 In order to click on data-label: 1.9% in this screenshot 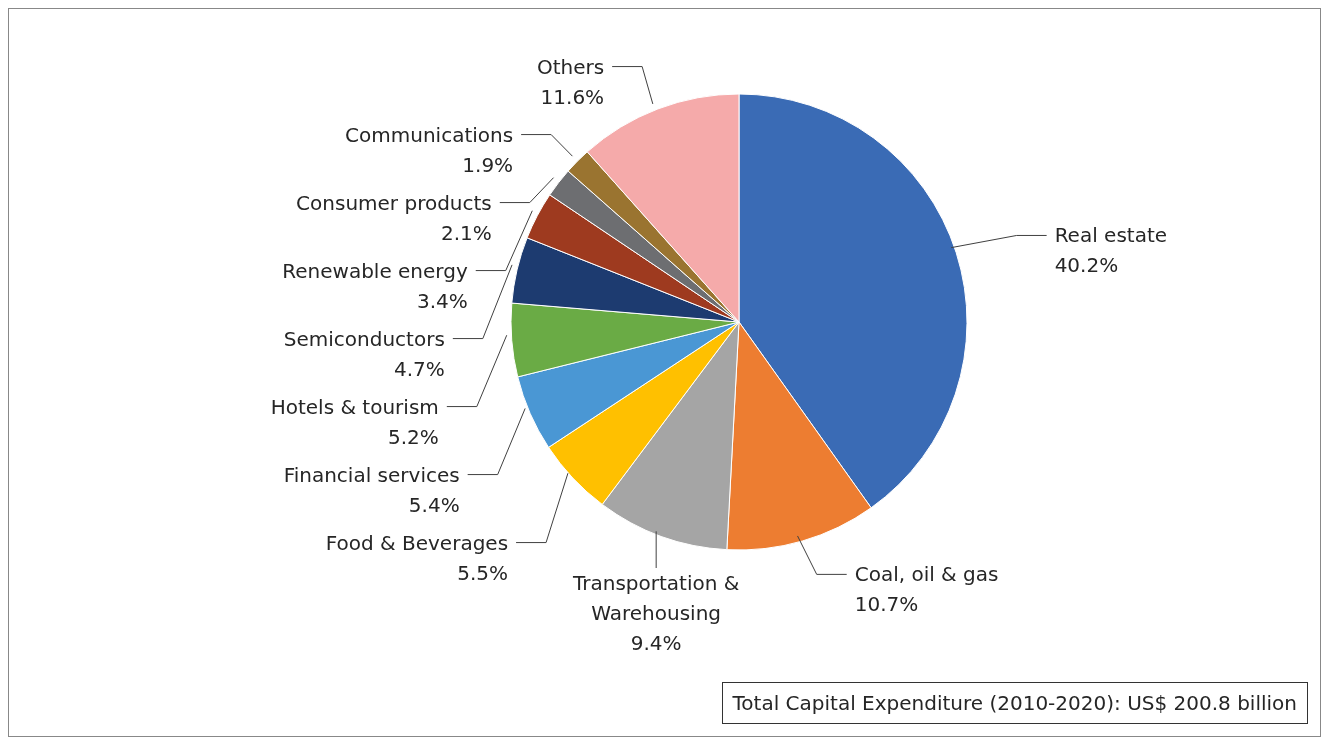, I will do `click(488, 164)`.